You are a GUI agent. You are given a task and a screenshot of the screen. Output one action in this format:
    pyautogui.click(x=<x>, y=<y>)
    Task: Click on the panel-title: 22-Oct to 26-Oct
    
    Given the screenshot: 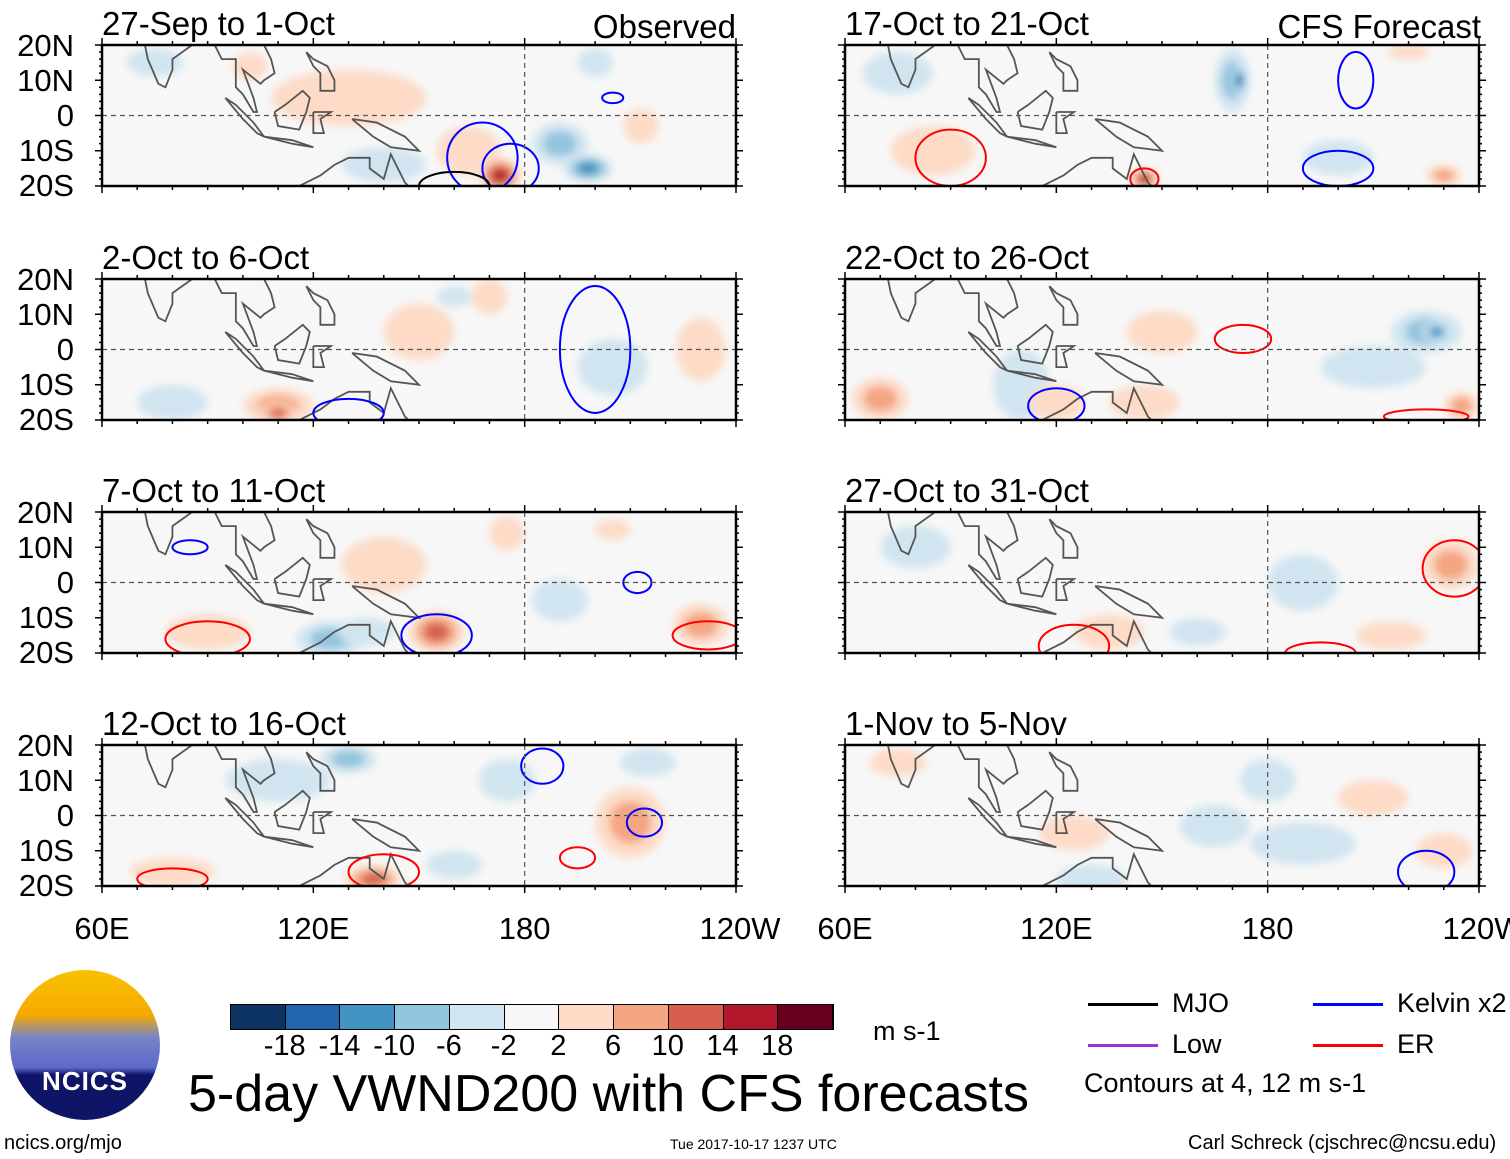 What is the action you would take?
    pyautogui.click(x=967, y=257)
    